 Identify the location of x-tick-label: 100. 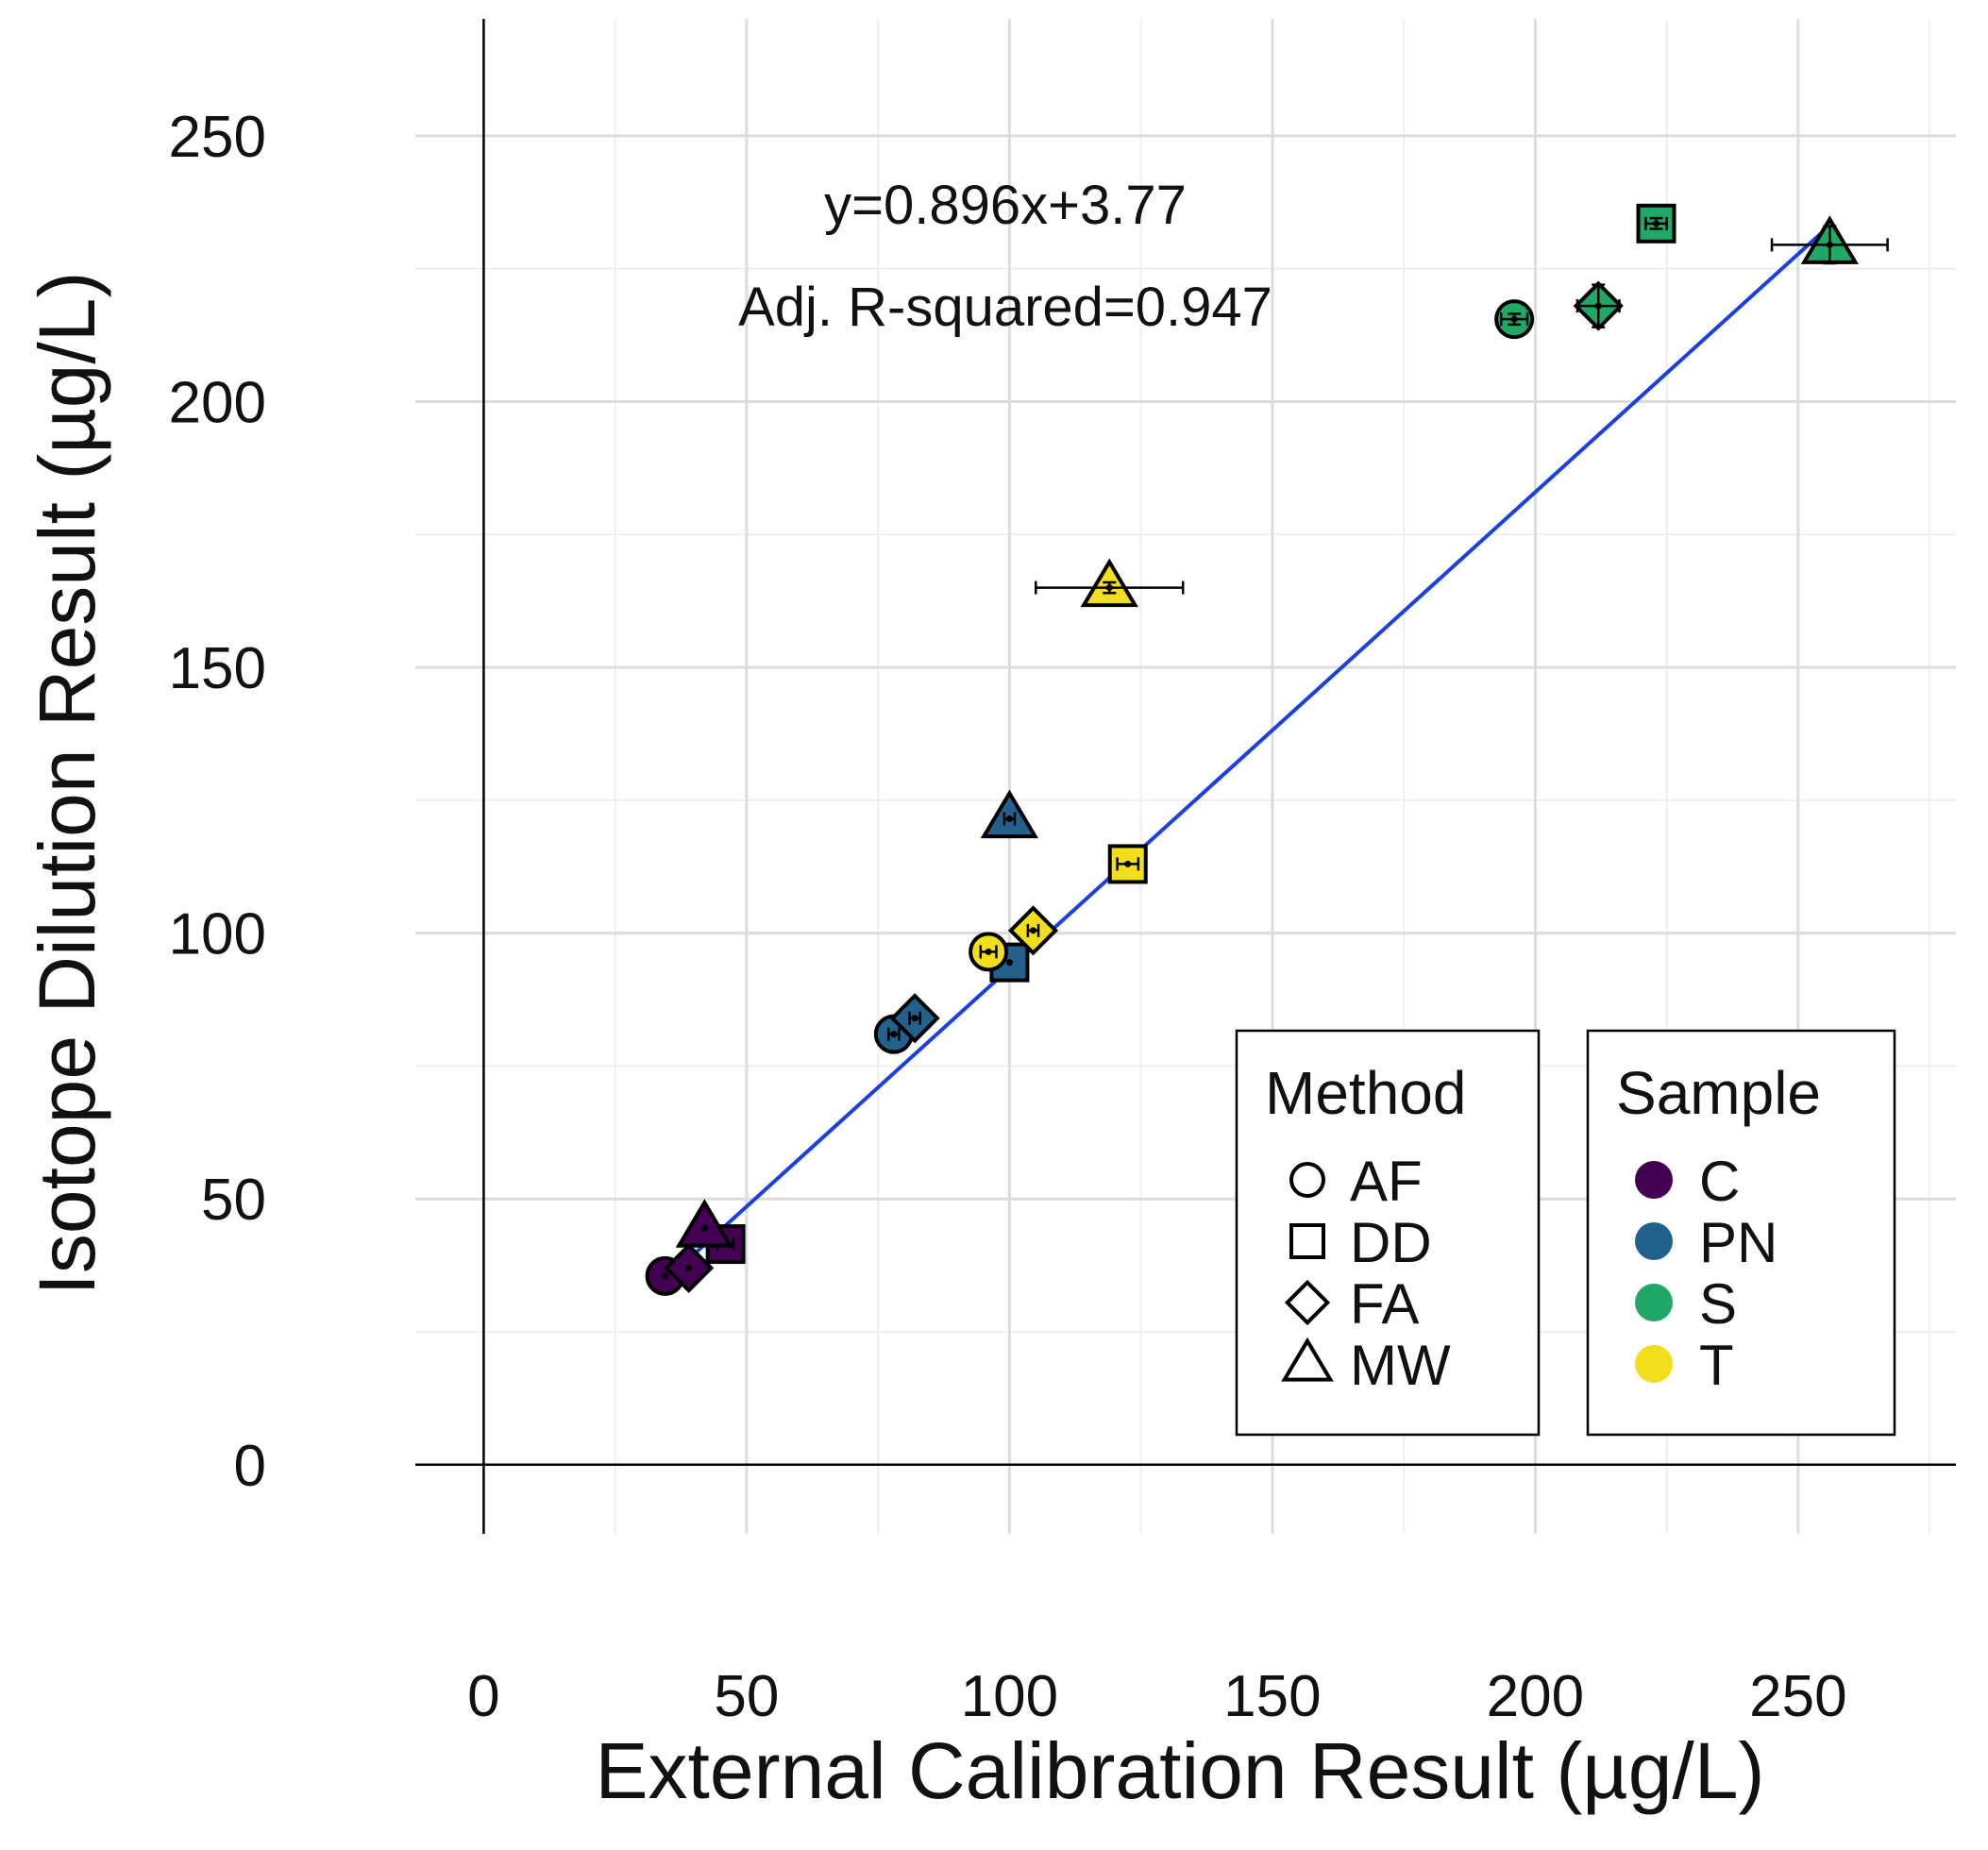
(1009, 1696).